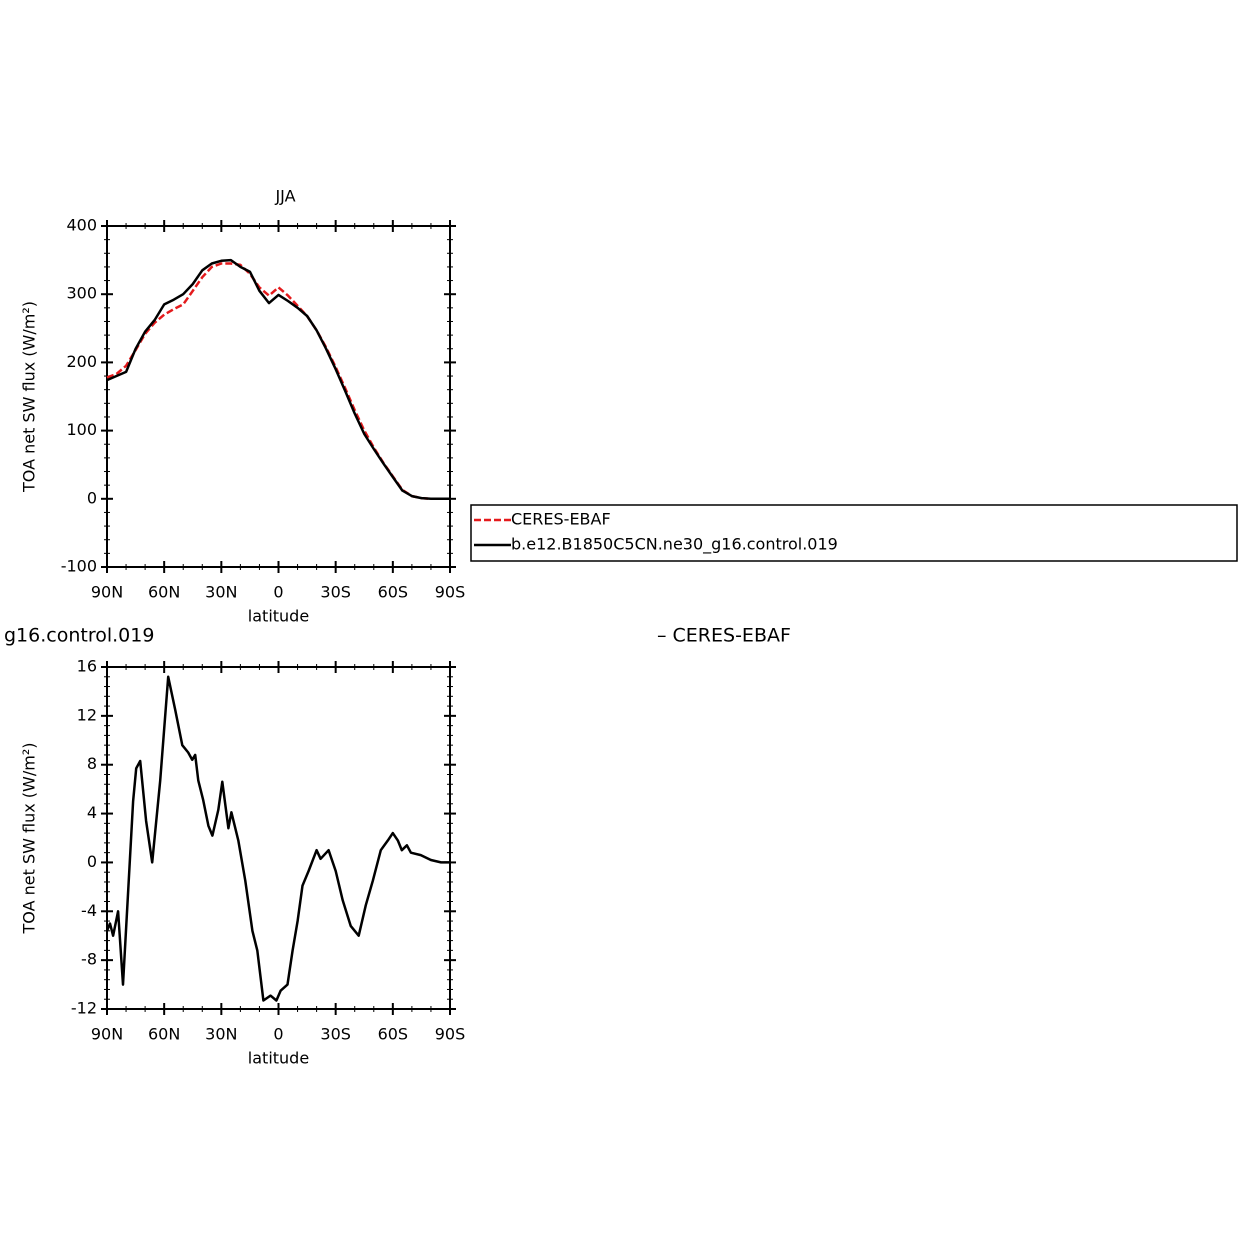 This screenshot has width=1256, height=1253. I want to click on legend-box, so click(854, 533).